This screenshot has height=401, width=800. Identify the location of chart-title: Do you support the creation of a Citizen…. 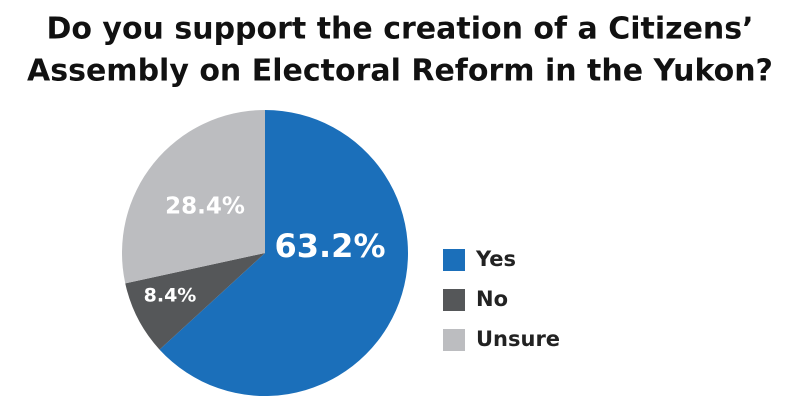
(399, 29).